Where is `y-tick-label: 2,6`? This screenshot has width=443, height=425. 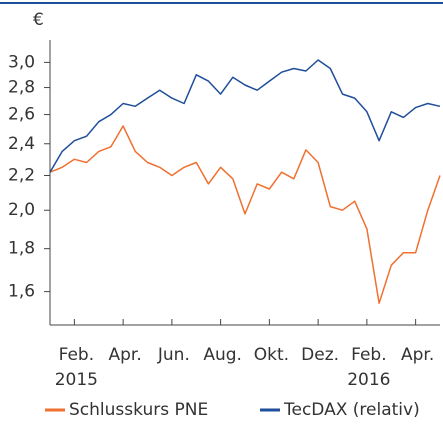 y-tick-label: 2,6 is located at coordinates (21, 115).